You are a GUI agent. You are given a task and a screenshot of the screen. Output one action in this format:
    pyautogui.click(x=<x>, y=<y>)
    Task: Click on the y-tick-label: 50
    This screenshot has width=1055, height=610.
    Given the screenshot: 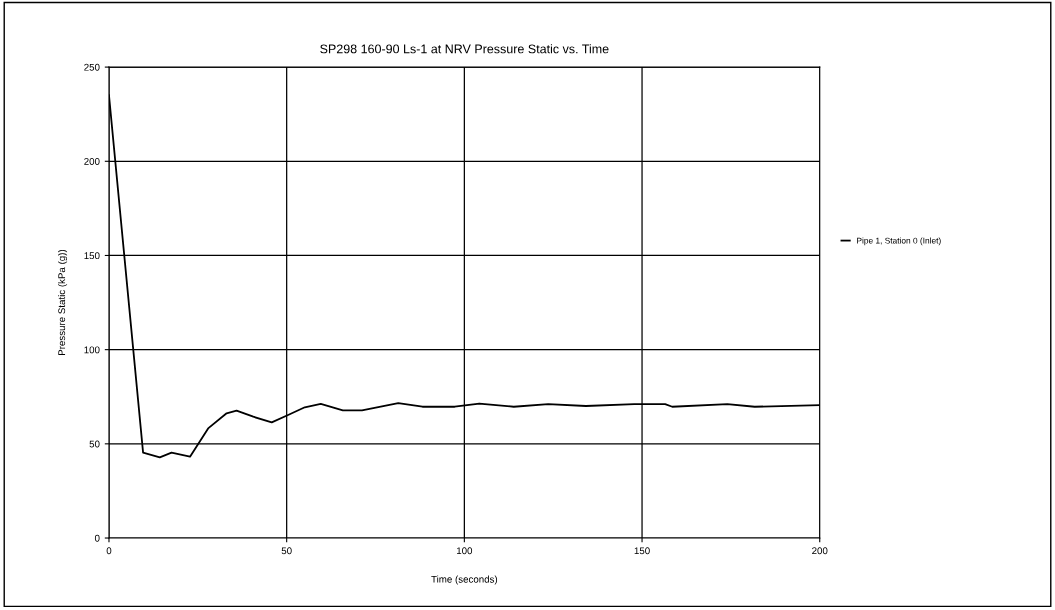 What is the action you would take?
    pyautogui.click(x=94, y=444)
    